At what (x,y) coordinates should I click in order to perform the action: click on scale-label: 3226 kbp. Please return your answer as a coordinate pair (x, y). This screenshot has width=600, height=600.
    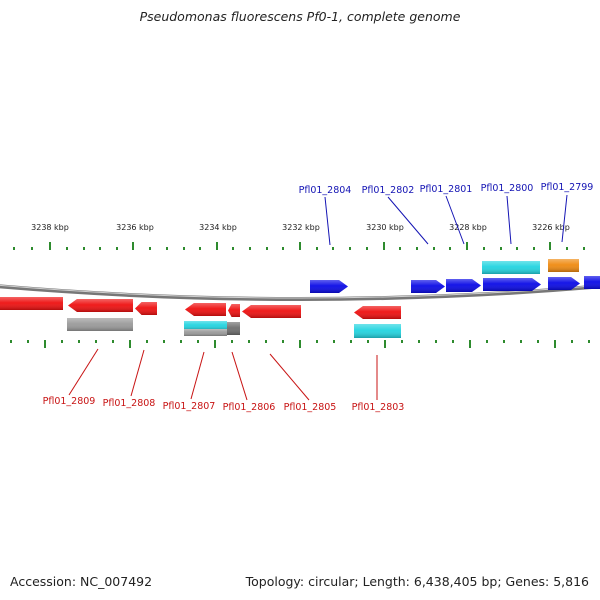
    Looking at the image, I should click on (551, 227).